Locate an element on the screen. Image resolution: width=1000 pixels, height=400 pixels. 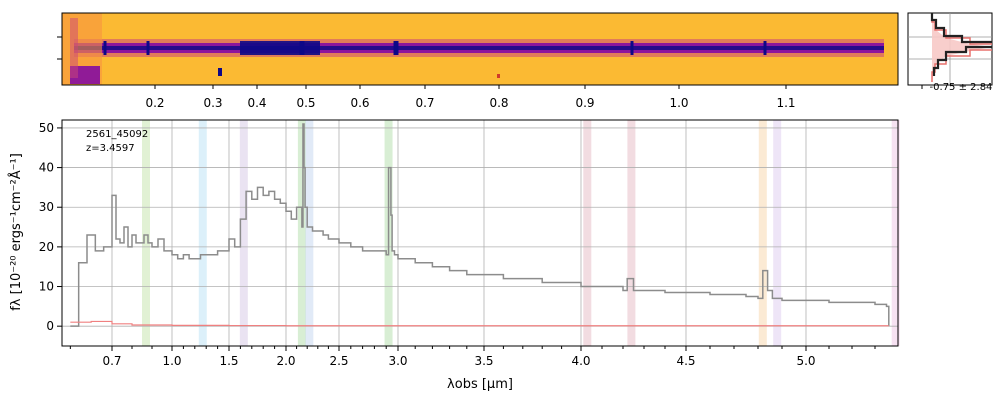
trace-bright-region is located at coordinates (280, 48).